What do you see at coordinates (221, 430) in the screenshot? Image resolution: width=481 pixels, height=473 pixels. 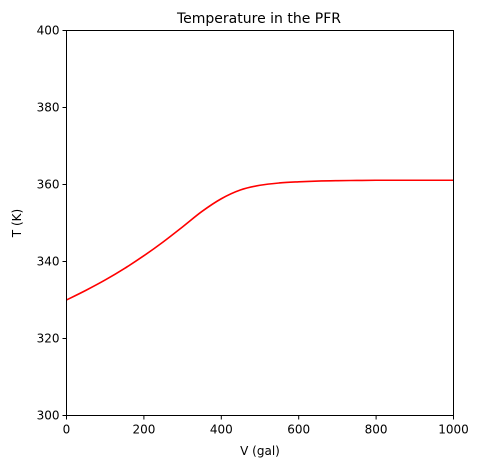 I see `x-tick-label: 400` at bounding box center [221, 430].